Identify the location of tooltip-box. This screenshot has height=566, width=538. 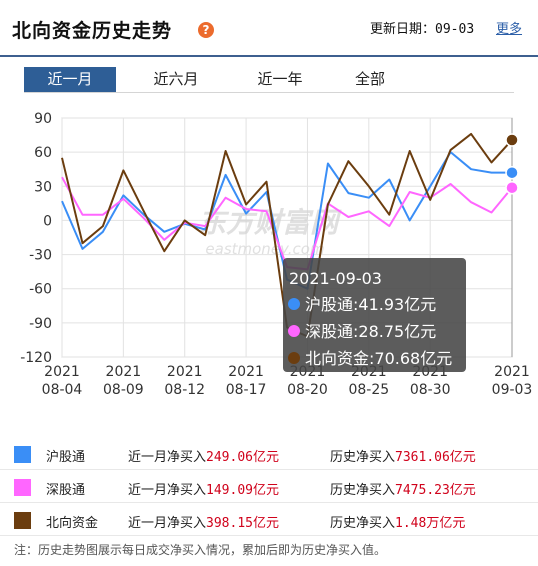
(374, 315).